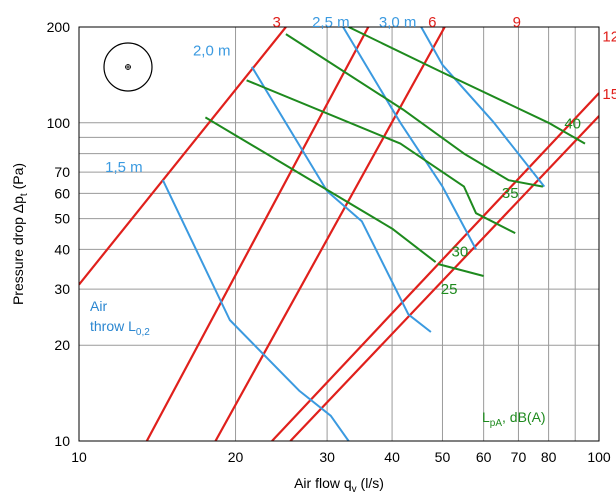 The image size is (616, 502). Describe the element at coordinates (62, 249) in the screenshot. I see `y-tick-label: 40` at that location.